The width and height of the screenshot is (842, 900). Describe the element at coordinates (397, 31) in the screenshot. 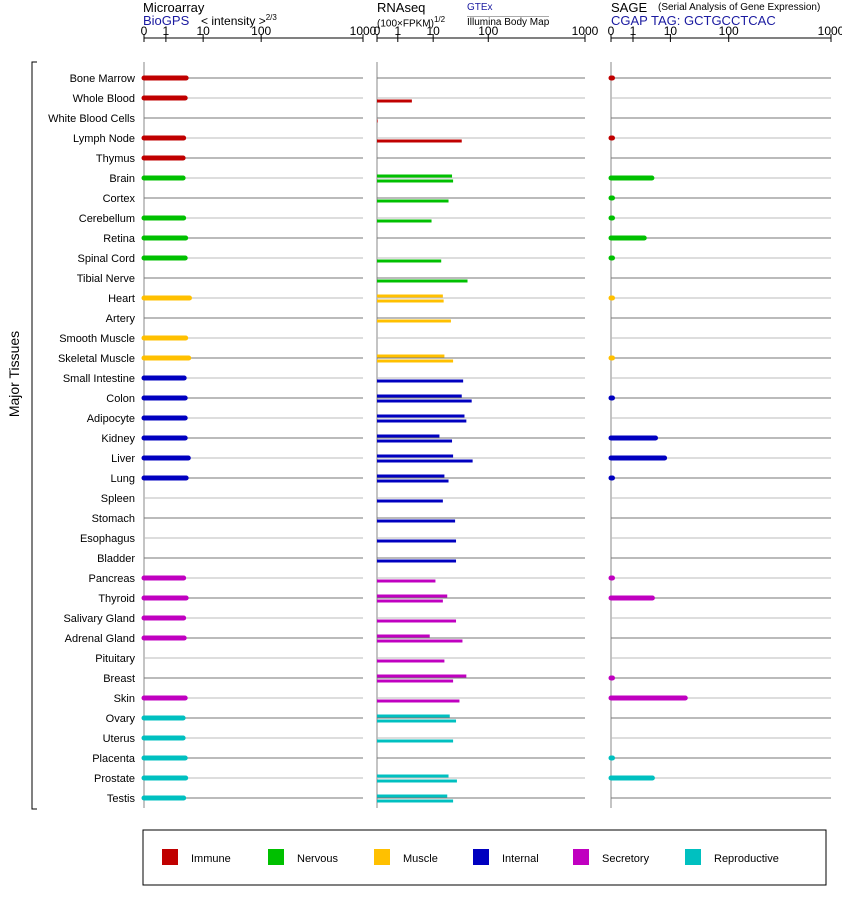

I see `rnaseq-tick-label: 1` at that location.